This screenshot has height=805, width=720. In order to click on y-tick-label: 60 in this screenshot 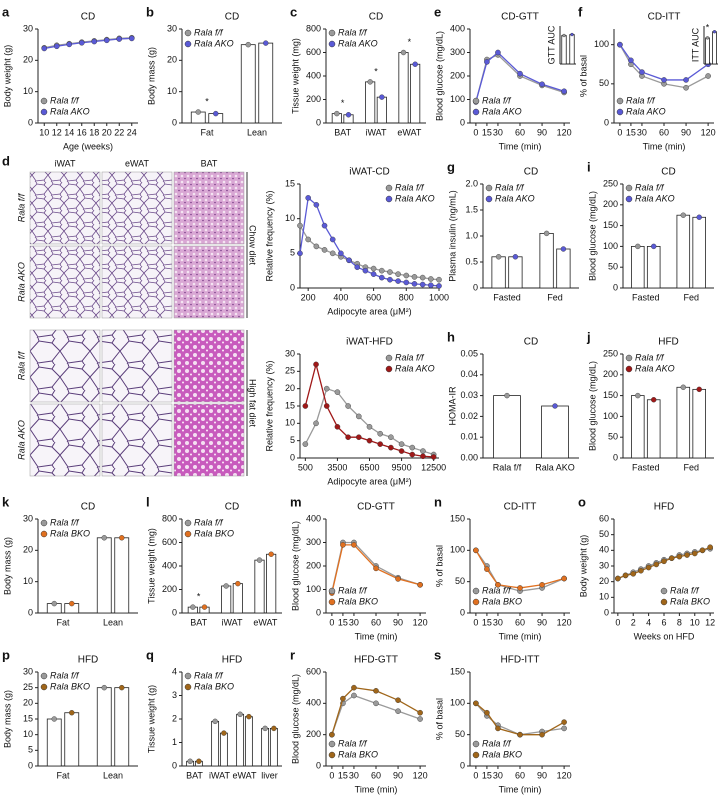, I will do `click(604, 518)`.